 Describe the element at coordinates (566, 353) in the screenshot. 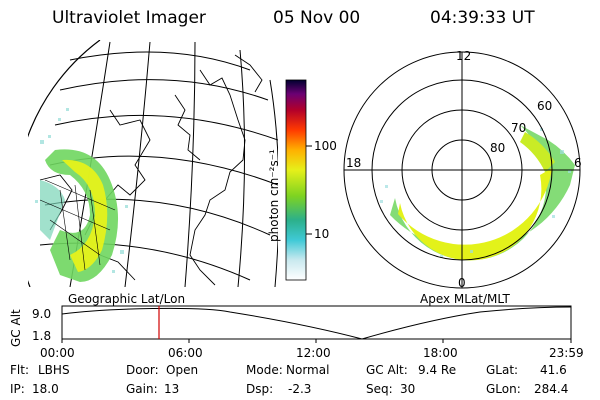

I see `xtick-2359: 23:59` at that location.